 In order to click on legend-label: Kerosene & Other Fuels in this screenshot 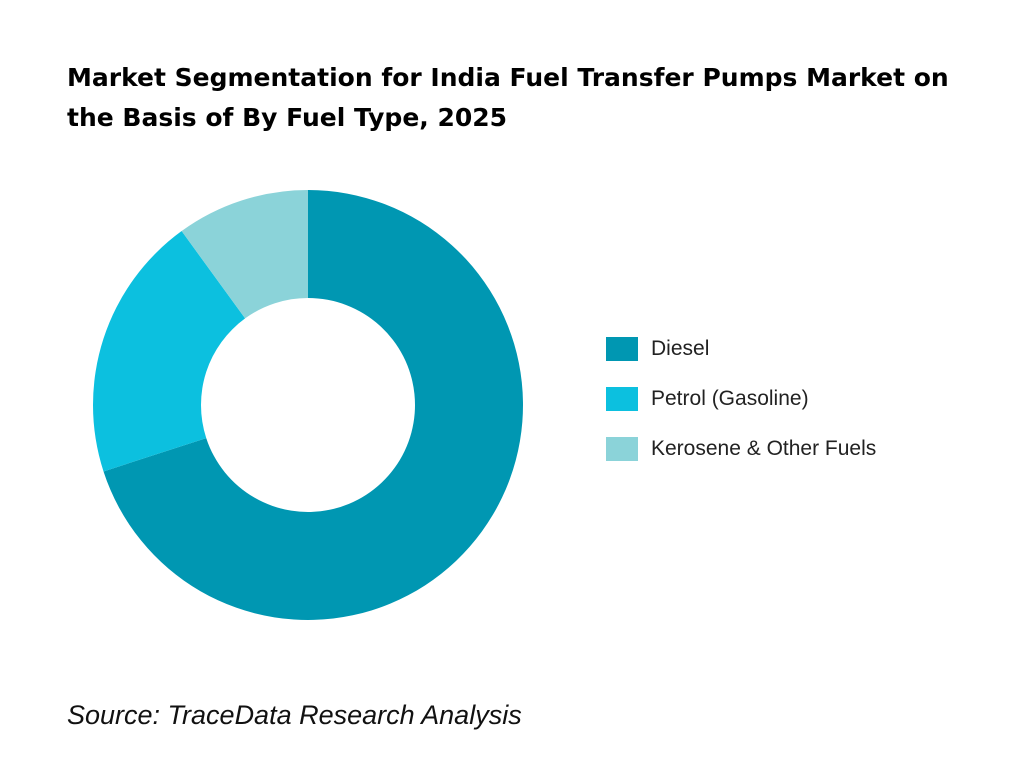, I will do `click(764, 448)`.